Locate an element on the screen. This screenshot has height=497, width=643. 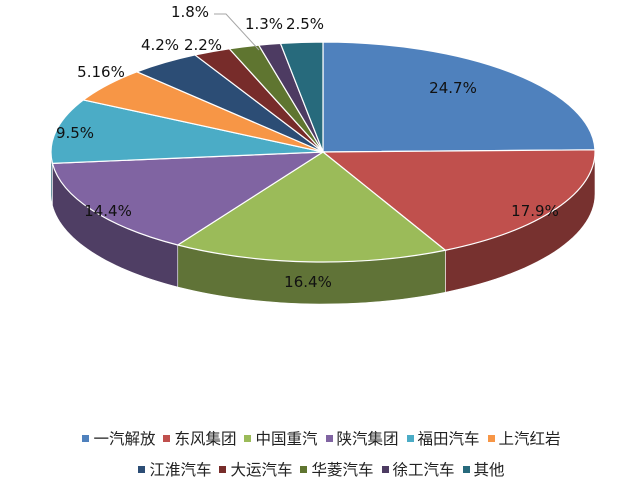
data-label: 5.16% is located at coordinates (101, 72).